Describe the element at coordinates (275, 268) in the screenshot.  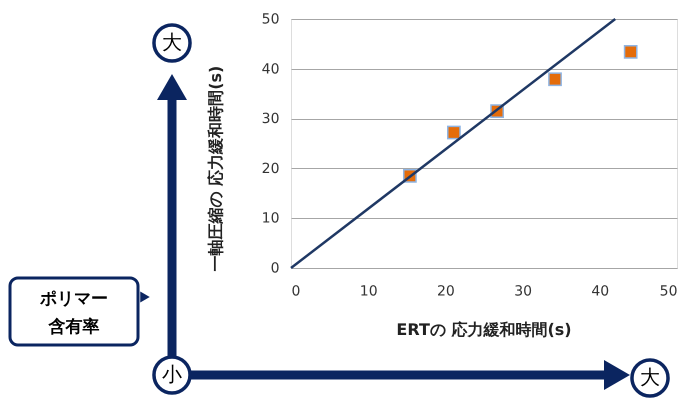
I see `y-tick-label: 0` at that location.